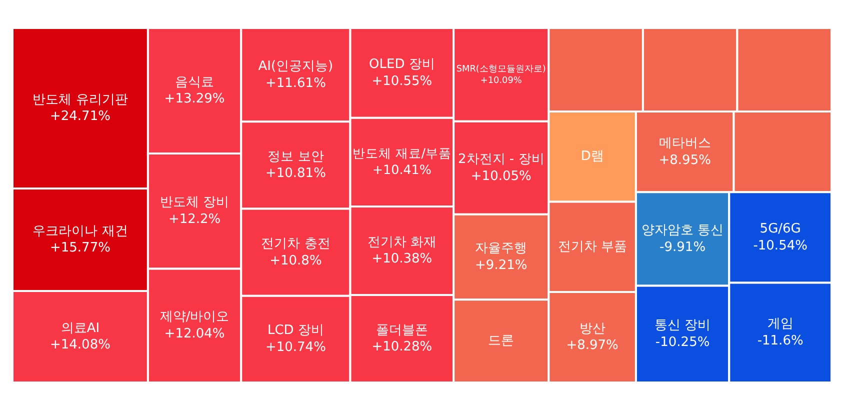 This screenshot has height=395, width=844. Describe the element at coordinates (80, 231) in the screenshot. I see `category-label: 우크라이나 재건` at that location.